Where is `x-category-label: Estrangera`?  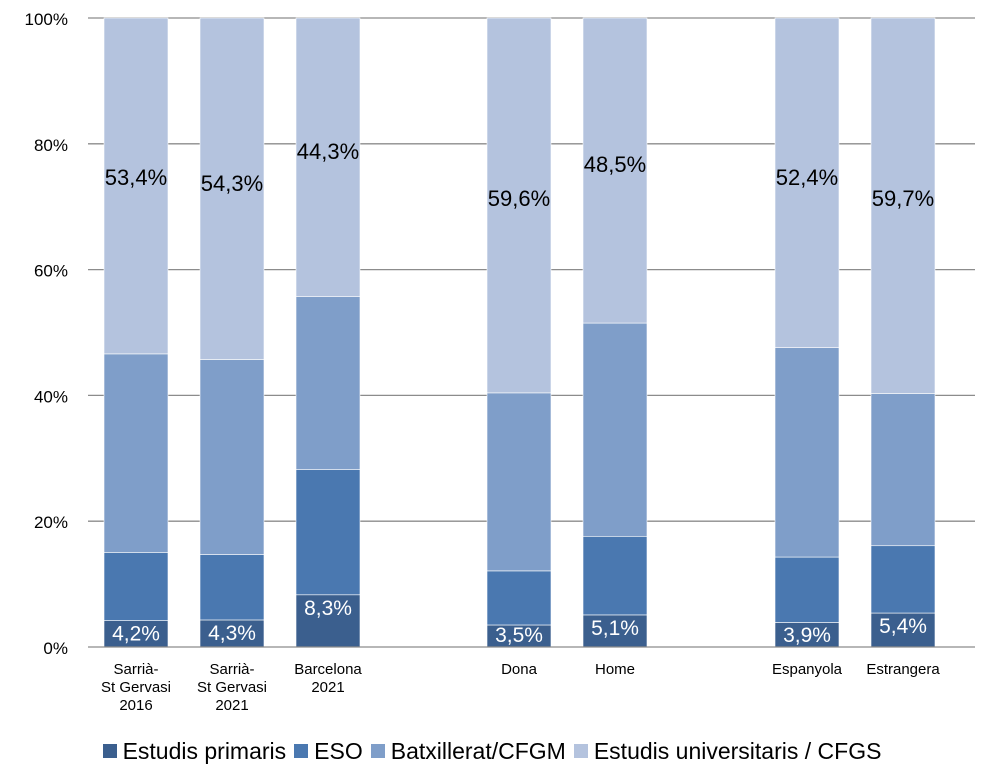
x-category-label: Estrangera is located at coordinates (903, 669).